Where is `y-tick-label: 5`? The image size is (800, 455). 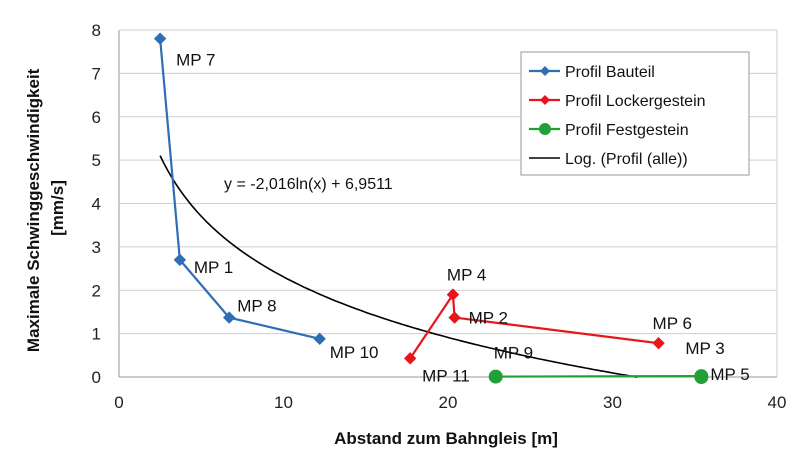
y-tick-label: 5 is located at coordinates (96, 160).